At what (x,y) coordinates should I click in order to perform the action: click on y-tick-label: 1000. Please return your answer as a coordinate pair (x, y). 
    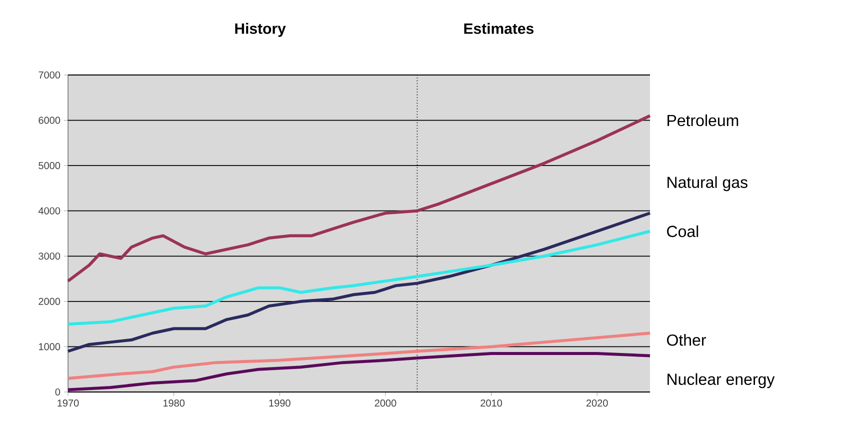
    Looking at the image, I should click on (49, 346).